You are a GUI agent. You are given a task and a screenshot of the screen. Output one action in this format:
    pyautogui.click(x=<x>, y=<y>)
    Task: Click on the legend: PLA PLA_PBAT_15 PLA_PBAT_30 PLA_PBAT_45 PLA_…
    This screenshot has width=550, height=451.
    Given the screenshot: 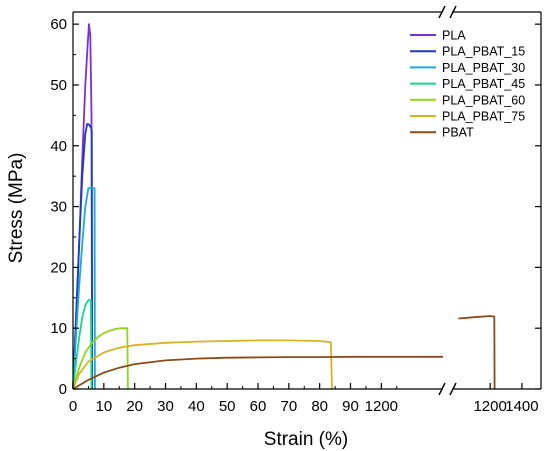 What is the action you would take?
    pyautogui.click(x=467, y=84)
    